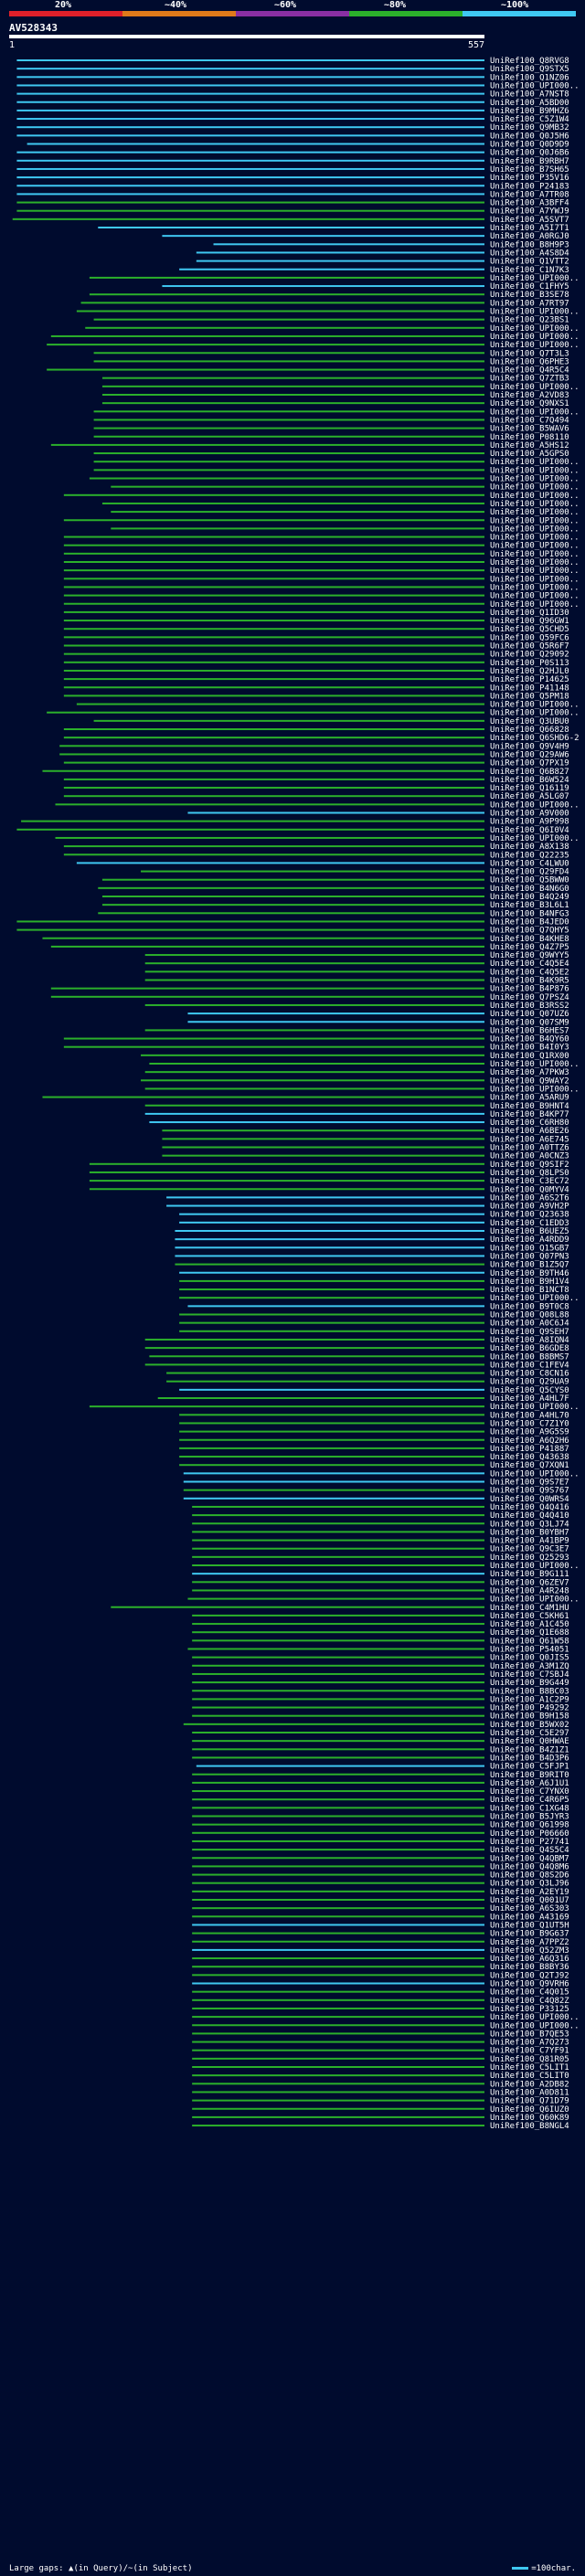  Describe the element at coordinates (530, 1900) in the screenshot. I see `hit-label: UniRef100_Q001U7` at that location.